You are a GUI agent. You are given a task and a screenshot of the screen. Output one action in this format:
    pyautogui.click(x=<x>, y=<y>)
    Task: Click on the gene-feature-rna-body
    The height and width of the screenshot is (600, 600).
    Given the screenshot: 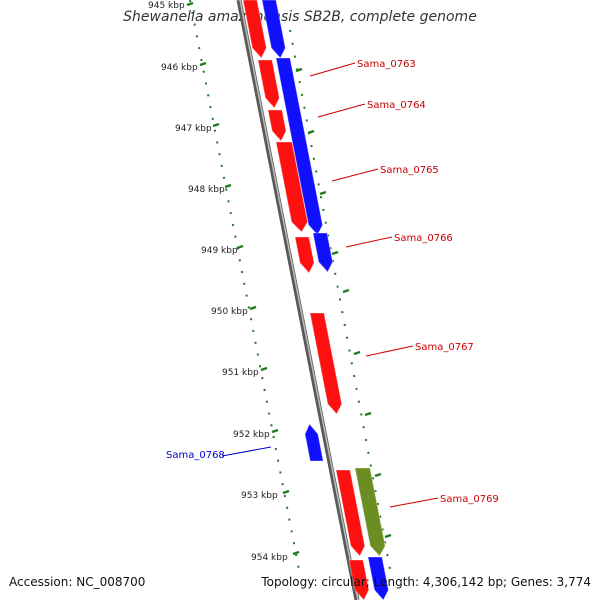 What is the action you would take?
    pyautogui.click(x=370, y=512)
    